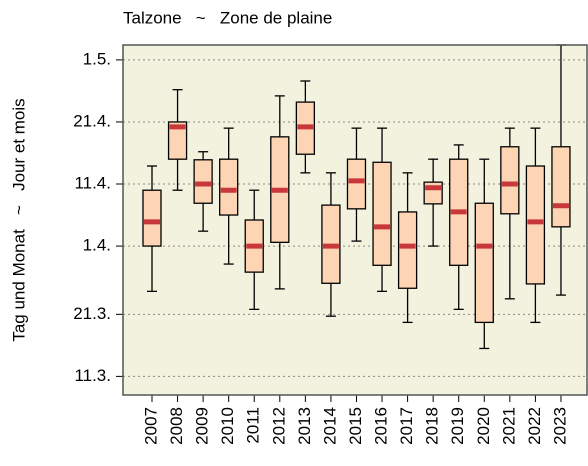 The height and width of the screenshot is (466, 588). What do you see at coordinates (559, 426) in the screenshot?
I see `x-tick-label: 2023` at bounding box center [559, 426].